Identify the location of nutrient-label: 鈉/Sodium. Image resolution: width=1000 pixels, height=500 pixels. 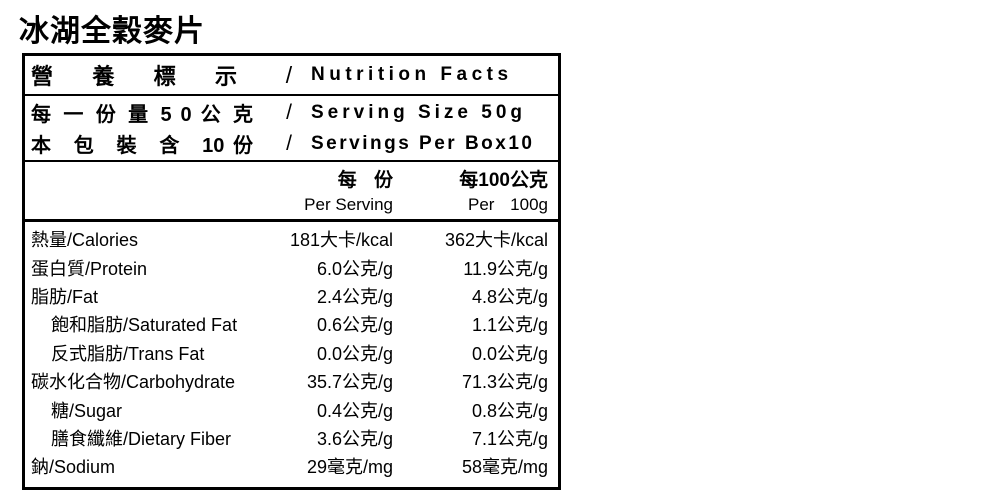
(73, 467).